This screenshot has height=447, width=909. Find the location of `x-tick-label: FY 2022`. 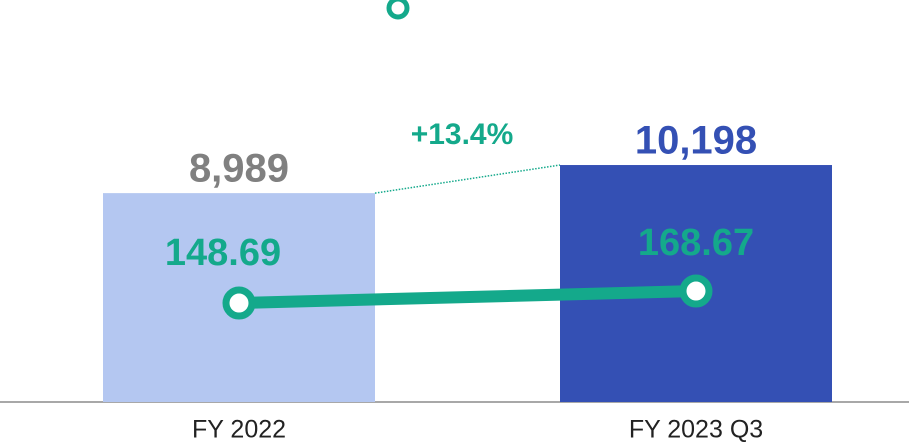

x-tick-label: FY 2022 is located at coordinates (239, 430).